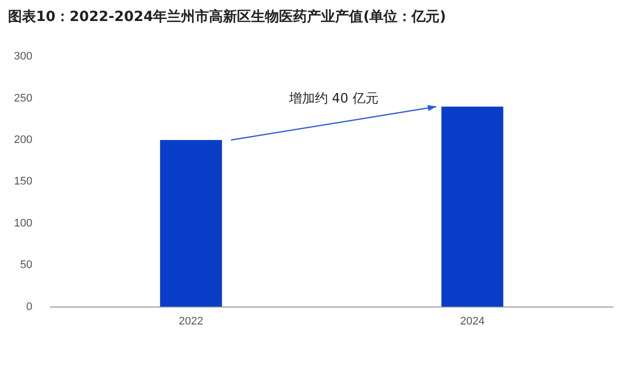  What do you see at coordinates (191, 321) in the screenshot?
I see `x-tick-label: 2022` at bounding box center [191, 321].